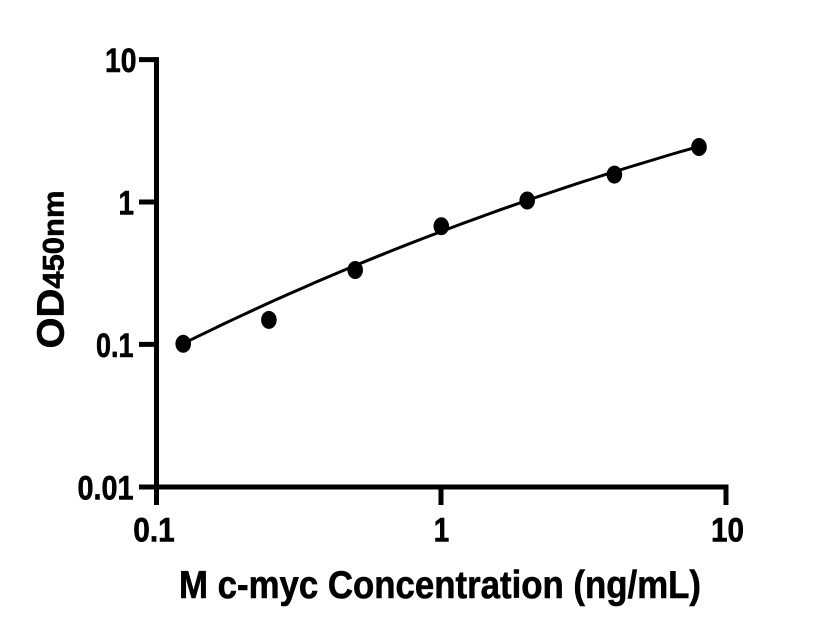 The height and width of the screenshot is (640, 816). What do you see at coordinates (52, 270) in the screenshot?
I see `svg-text: OD450nm` at bounding box center [52, 270].